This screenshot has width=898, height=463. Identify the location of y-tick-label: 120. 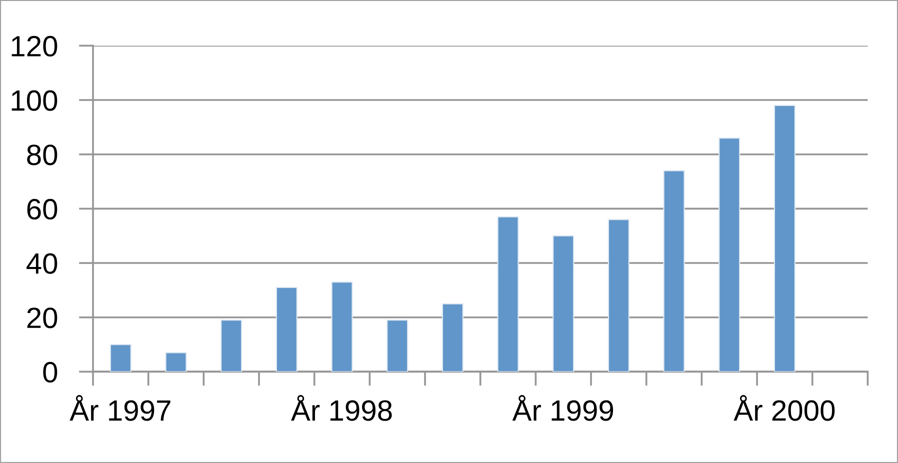
(35, 46).